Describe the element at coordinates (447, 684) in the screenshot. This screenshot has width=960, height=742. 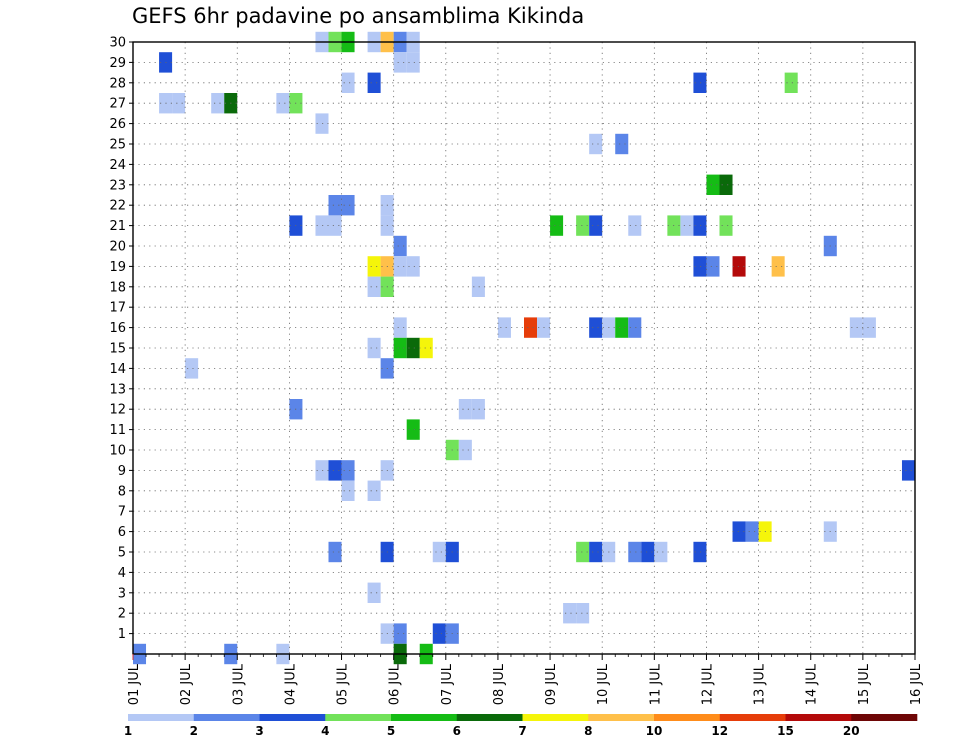
I see `x-tick-label: 07 JUL` at that location.